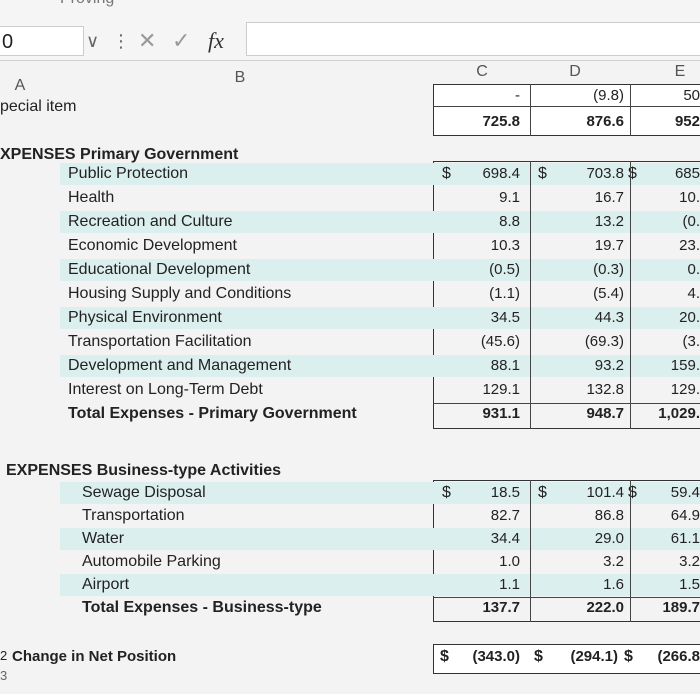 The width and height of the screenshot is (700, 694). I want to click on total-label: Total Expenses - Business-type, so click(202, 607).